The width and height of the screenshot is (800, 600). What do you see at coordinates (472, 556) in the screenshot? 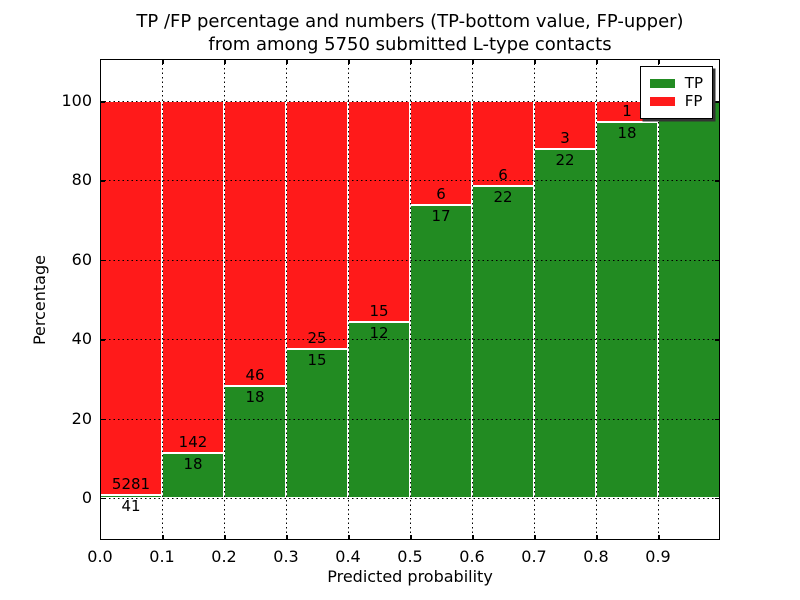
I see `x-tick-label: 0.6` at bounding box center [472, 556].